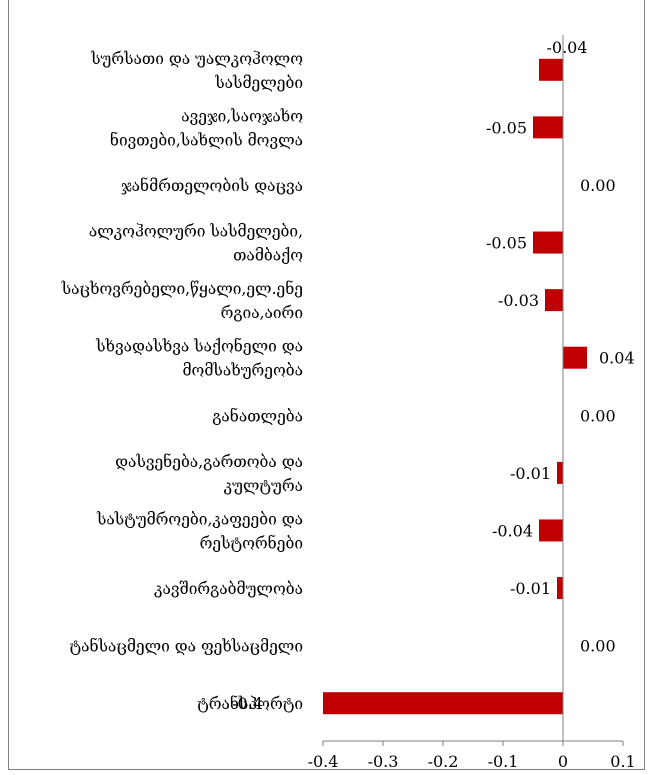 This screenshot has height=775, width=655. Describe the element at coordinates (209, 474) in the screenshot. I see `category-label: დასვენება,გართობა და კულტურა` at that location.